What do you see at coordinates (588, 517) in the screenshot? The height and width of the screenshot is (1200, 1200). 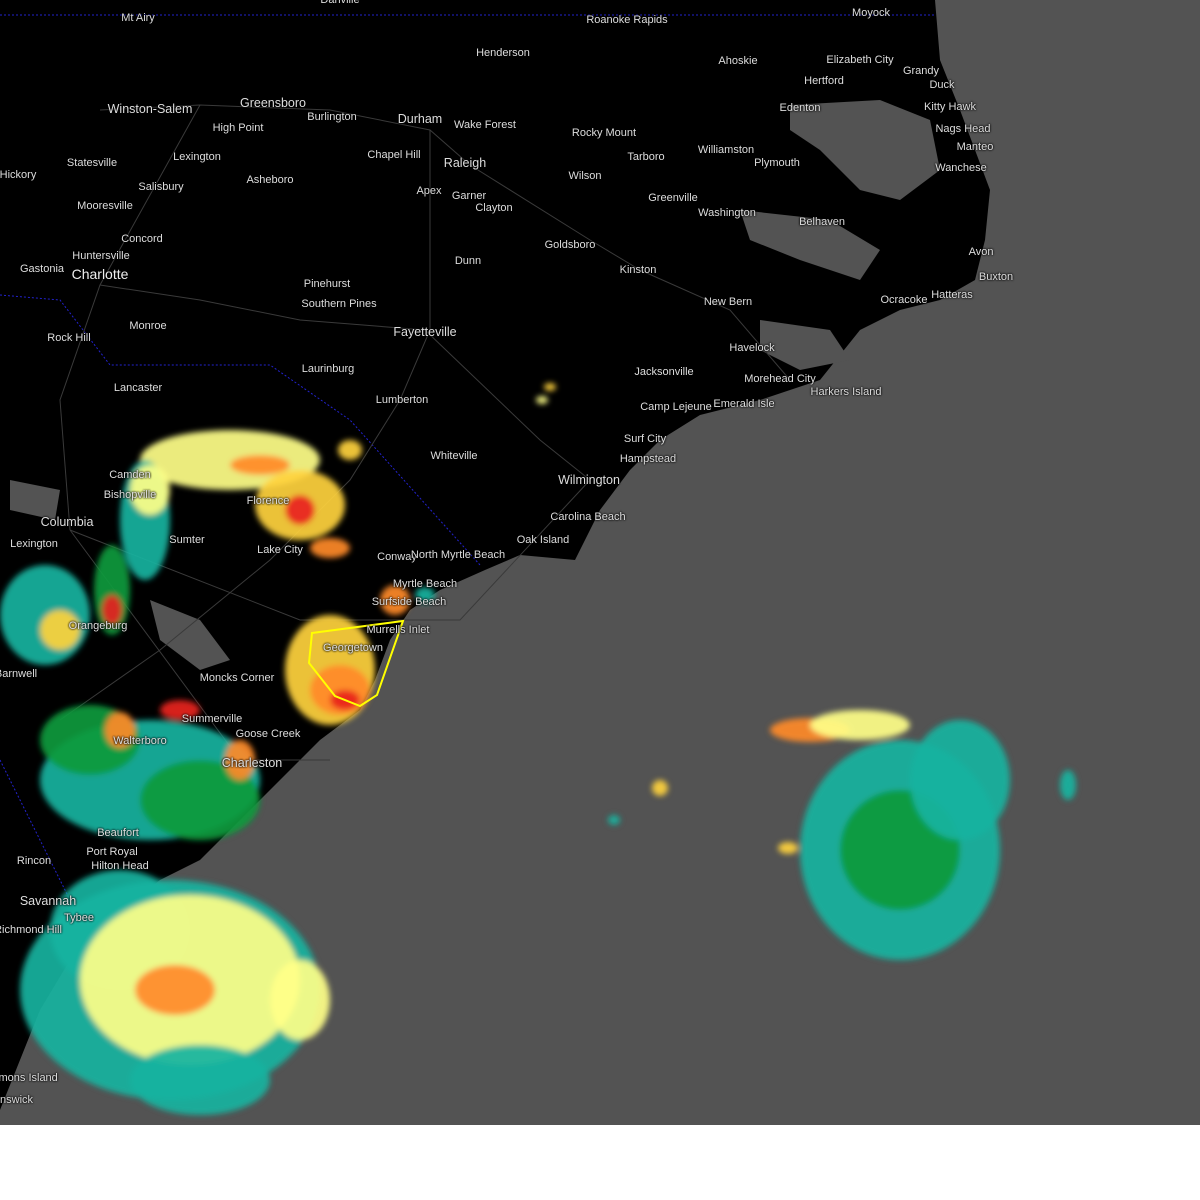 I see `city-label: Carolina Beach` at bounding box center [588, 517].